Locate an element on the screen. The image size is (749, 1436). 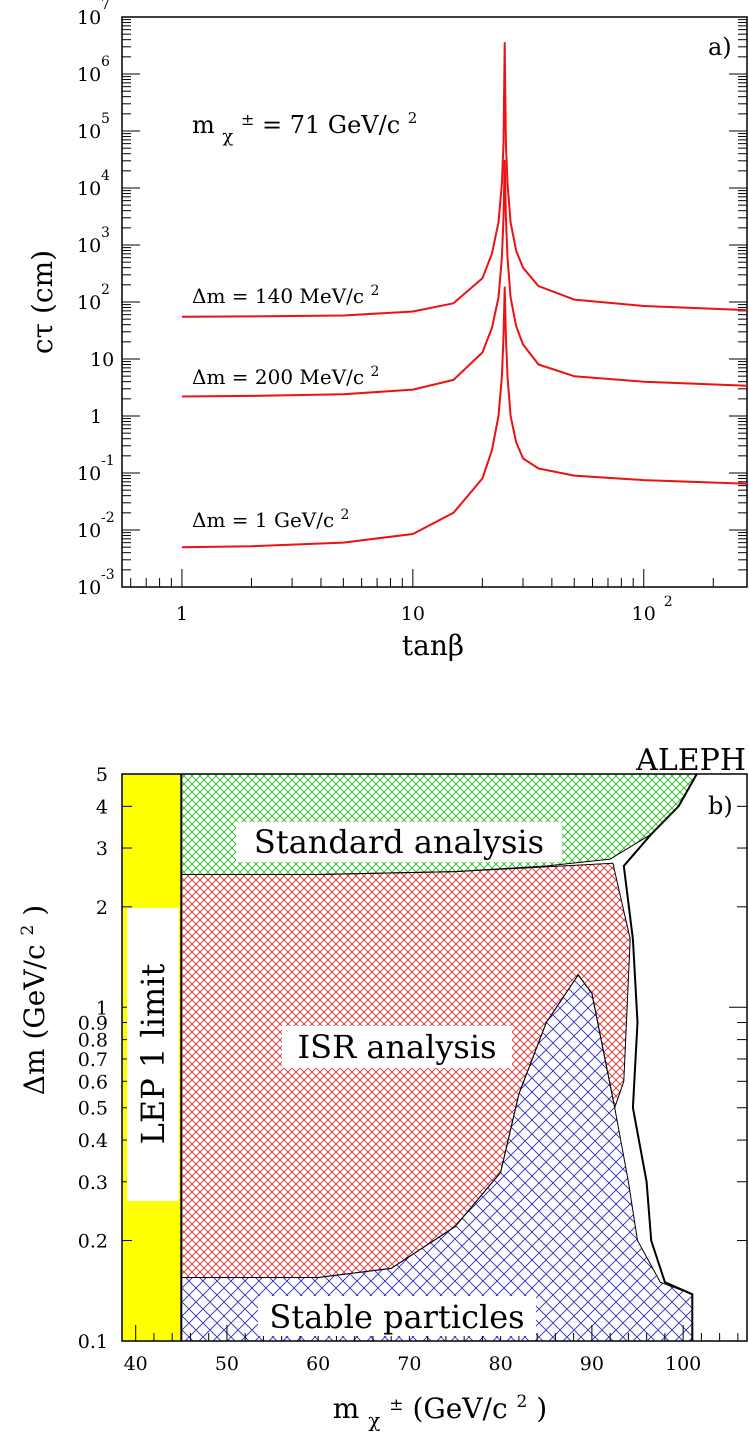
y-tick-exponent: 6 is located at coordinates (105, 62).